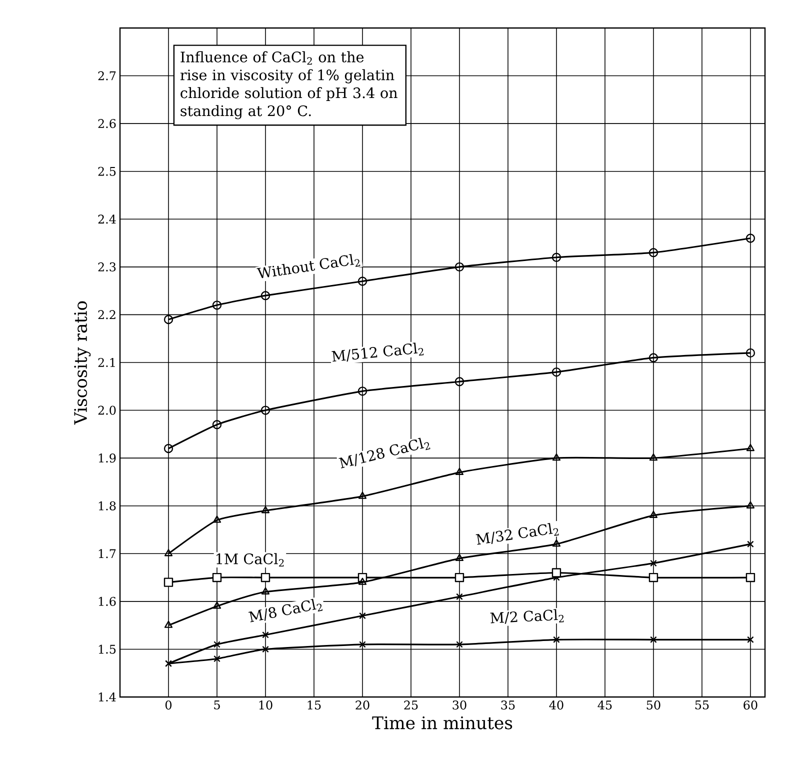  What do you see at coordinates (265, 705) in the screenshot?
I see `x-tick-label: 10` at bounding box center [265, 705].